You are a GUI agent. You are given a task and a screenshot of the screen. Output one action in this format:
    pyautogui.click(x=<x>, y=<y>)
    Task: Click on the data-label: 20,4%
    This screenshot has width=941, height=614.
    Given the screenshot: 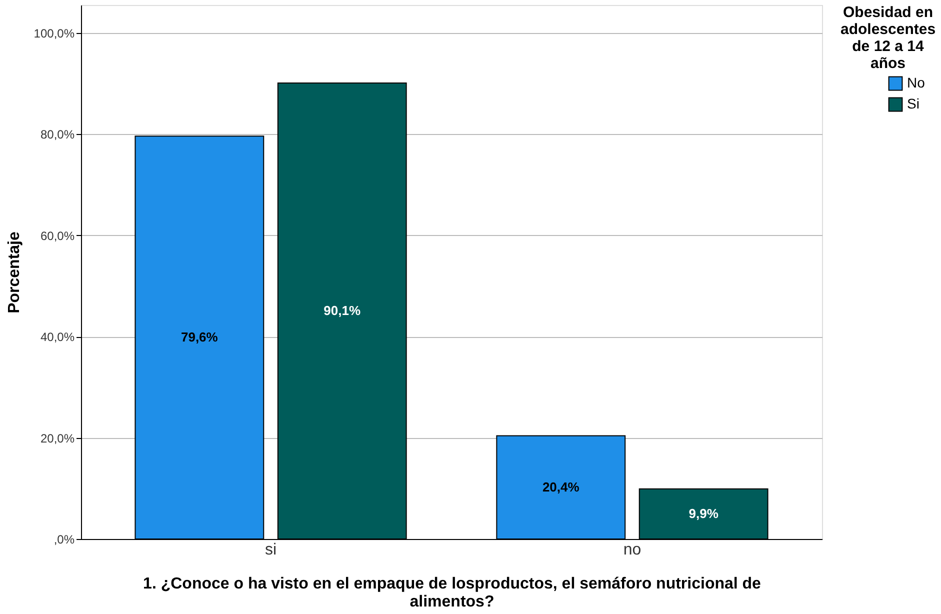 What is the action you would take?
    pyautogui.click(x=561, y=486)
    